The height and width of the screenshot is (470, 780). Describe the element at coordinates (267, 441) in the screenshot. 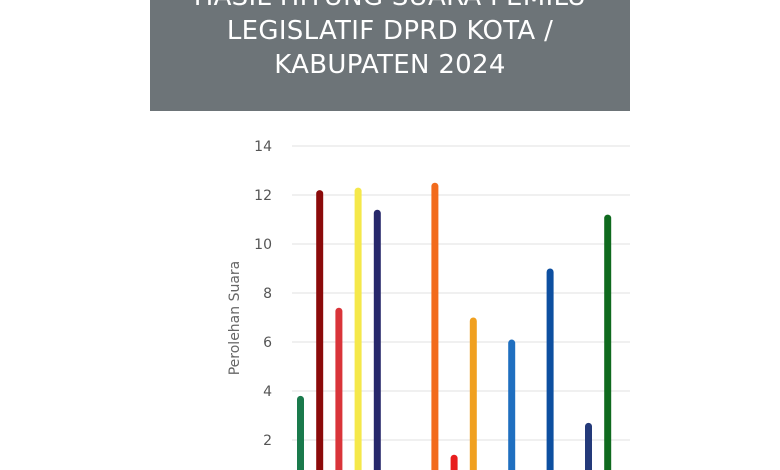

I see `y-tick-label: 2` at that location.